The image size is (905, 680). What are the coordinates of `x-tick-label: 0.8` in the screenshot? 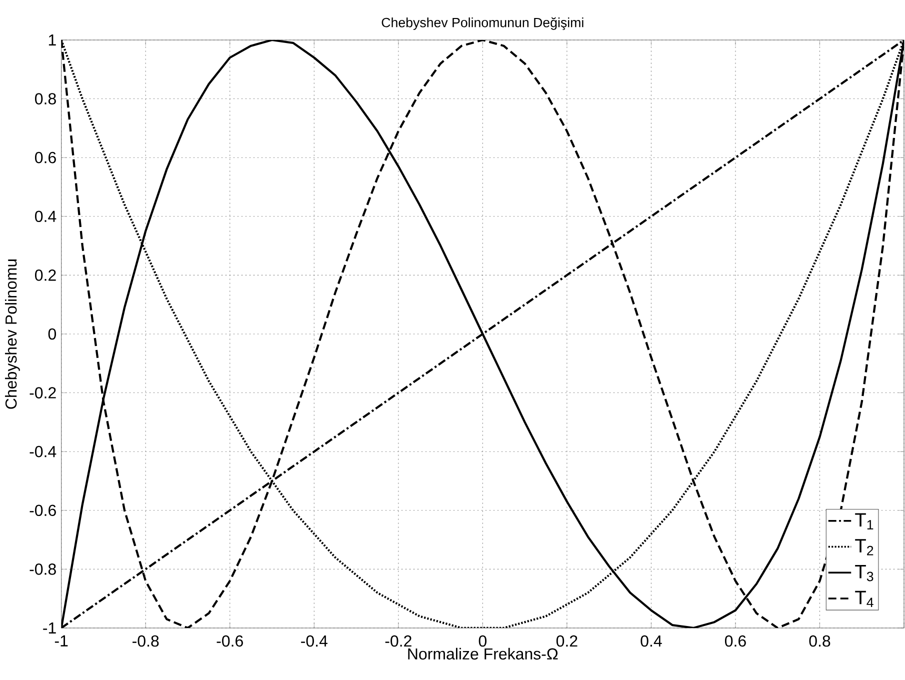 It's located at (819, 641).